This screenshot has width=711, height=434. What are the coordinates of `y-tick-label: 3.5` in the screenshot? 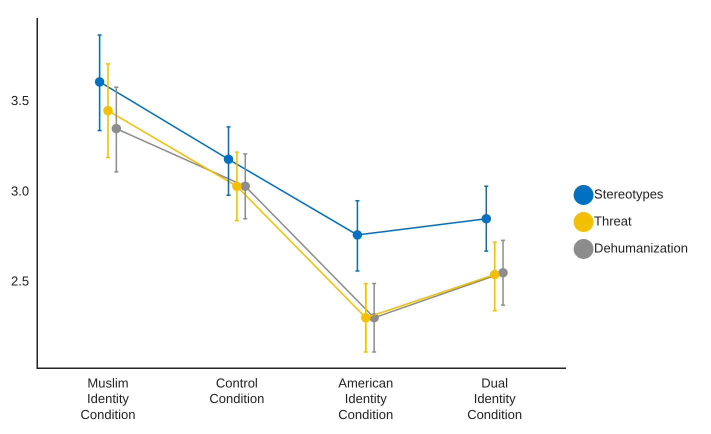 It's located at (20, 100).